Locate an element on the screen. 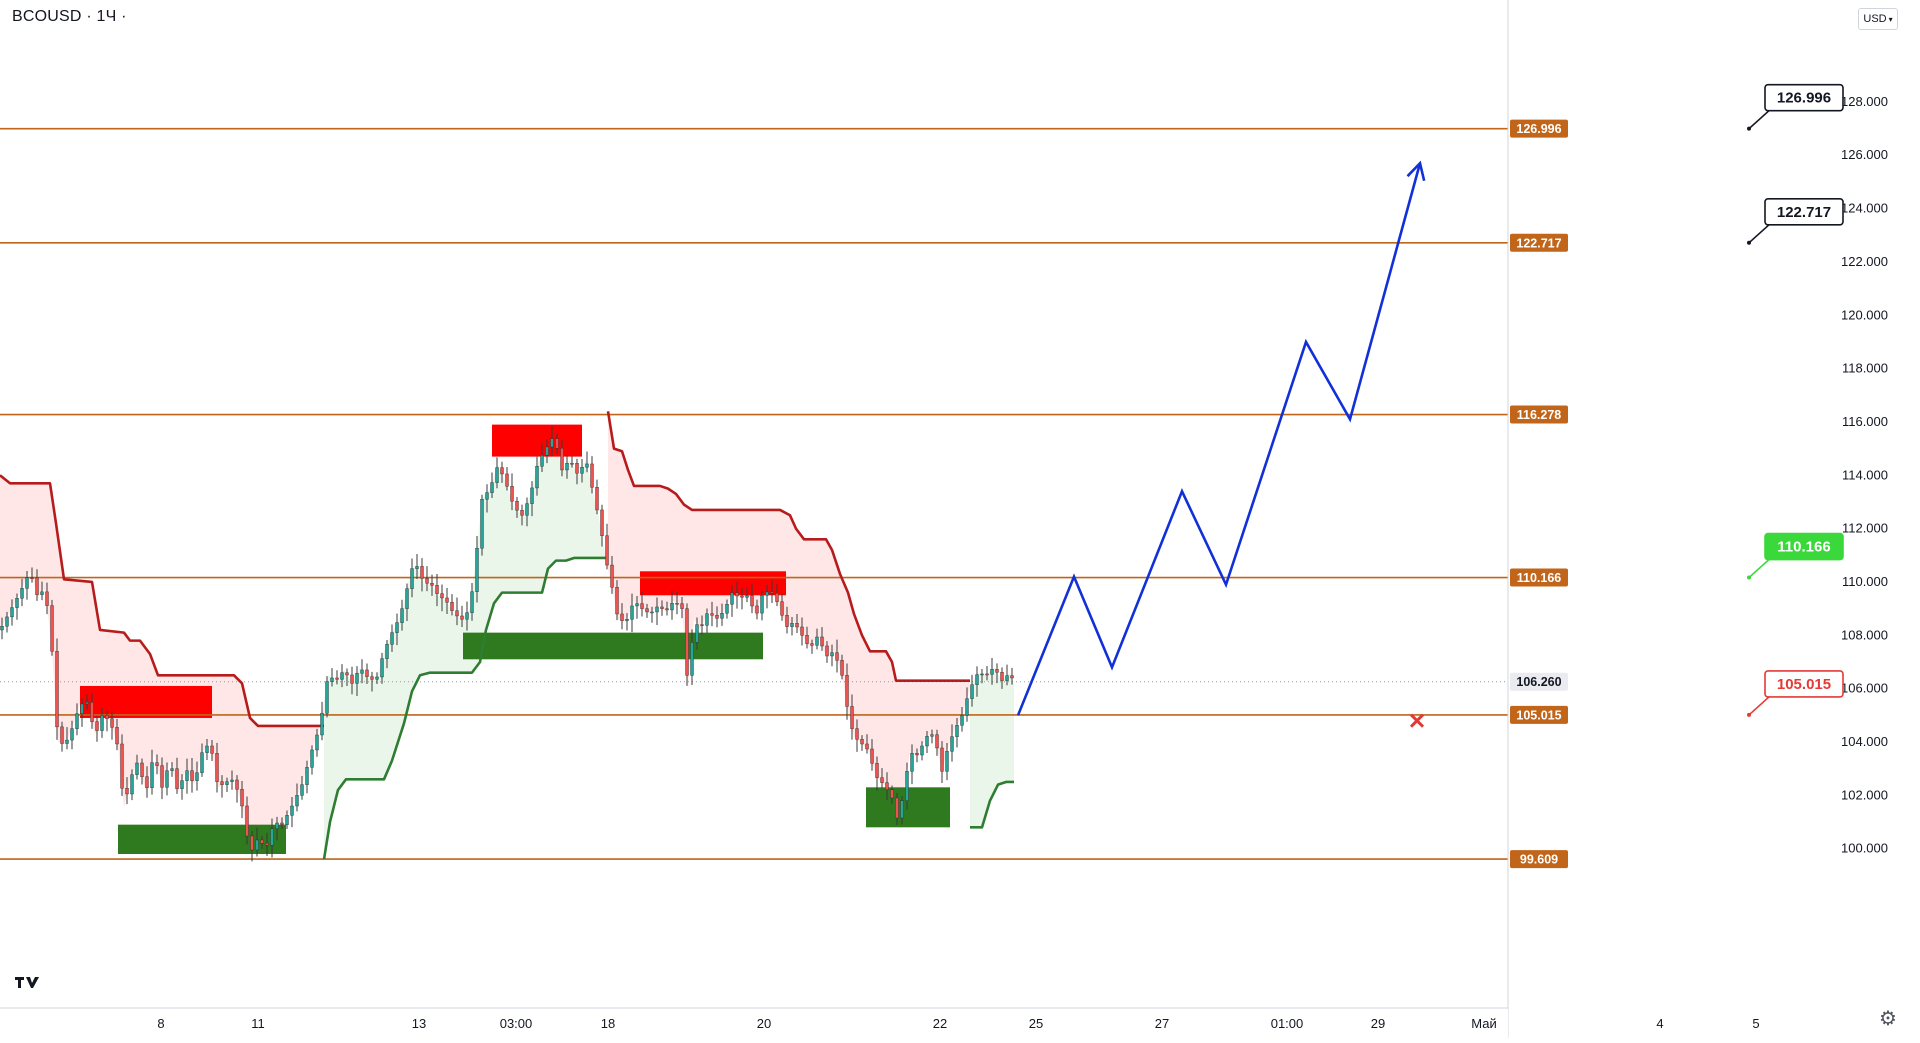  tradingview-logo is located at coordinates (27, 982).